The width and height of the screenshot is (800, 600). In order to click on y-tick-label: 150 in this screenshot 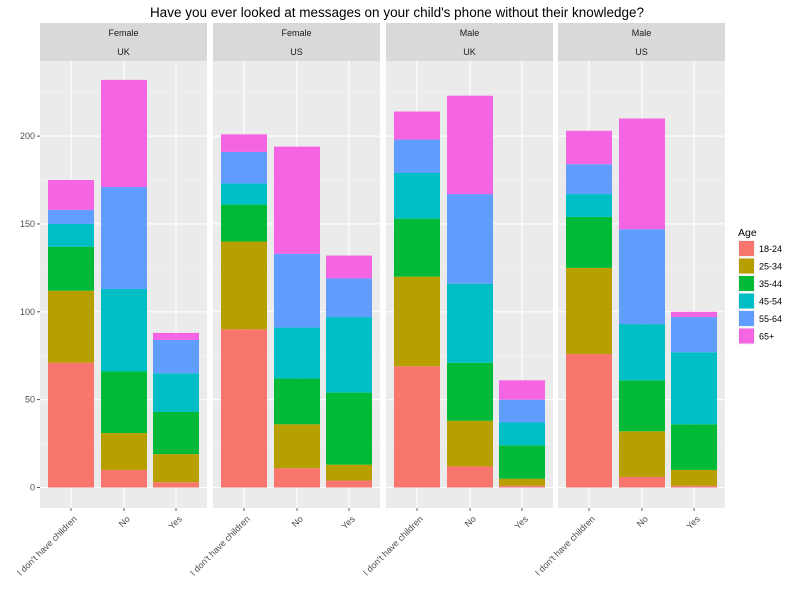, I will do `click(27, 224)`.